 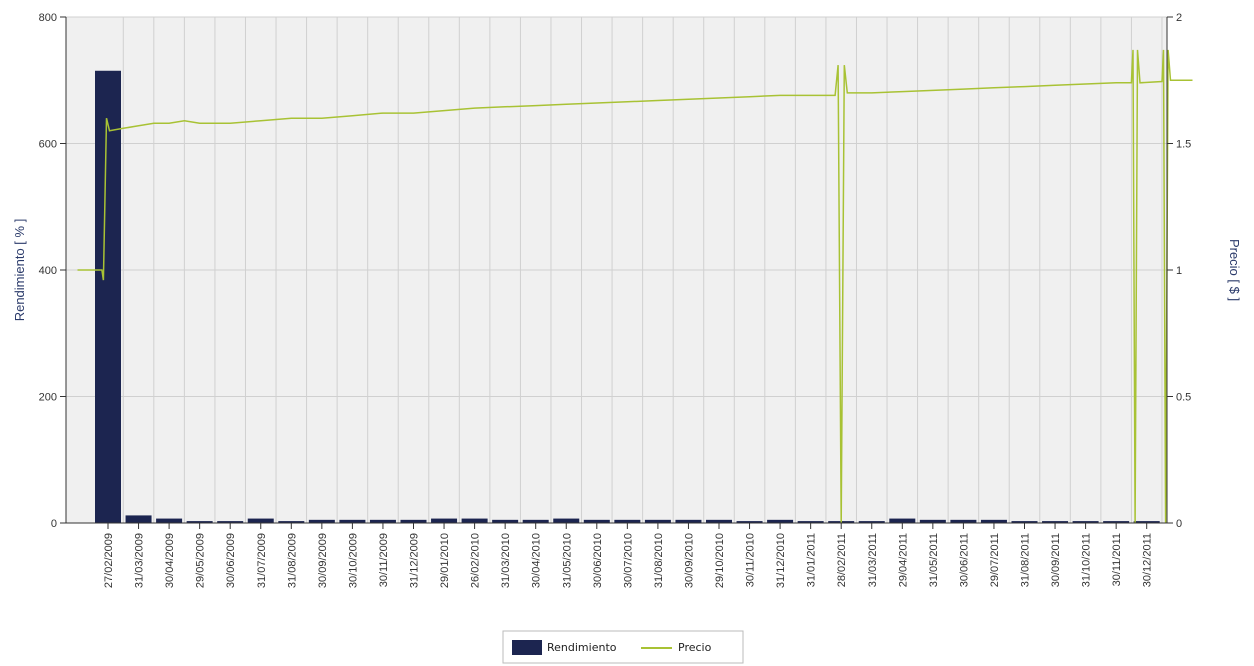 What do you see at coordinates (627, 521) in the screenshot?
I see `bar-30/07/2010` at bounding box center [627, 521].